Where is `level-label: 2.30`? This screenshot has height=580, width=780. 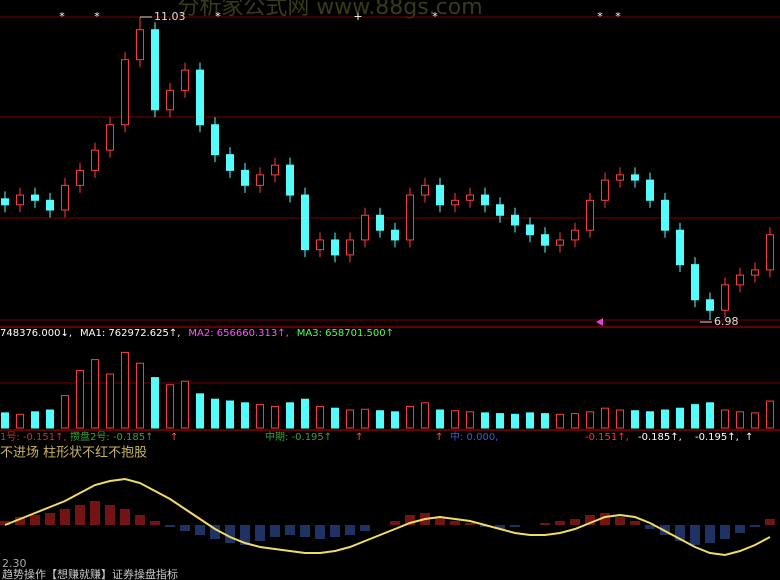
level-label: 2.30 is located at coordinates (14, 563).